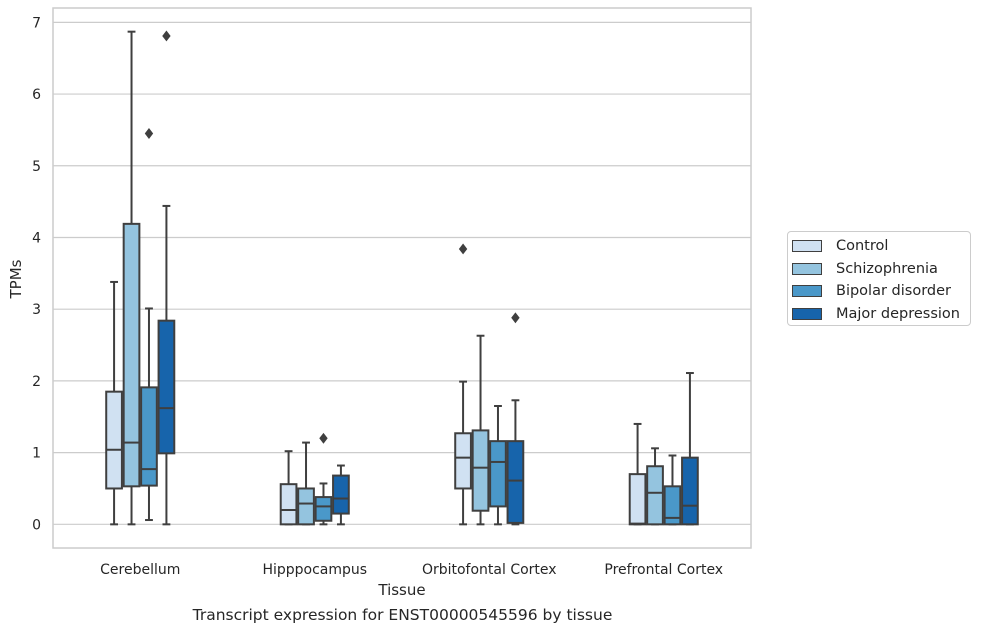 The width and height of the screenshot is (983, 634). What do you see at coordinates (36, 274) in the screenshot?
I see `y-tick-labels: 0 1 2 3 4 5 6 7` at bounding box center [36, 274].